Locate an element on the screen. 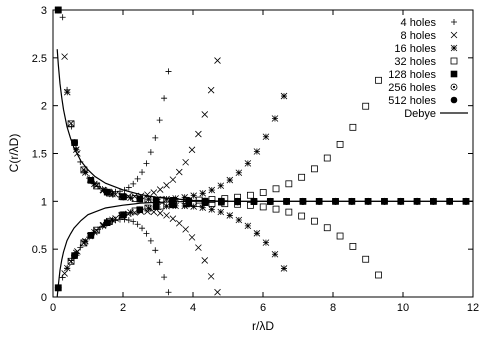 The image size is (481, 337). x-tick-label: 0 is located at coordinates (53, 308).